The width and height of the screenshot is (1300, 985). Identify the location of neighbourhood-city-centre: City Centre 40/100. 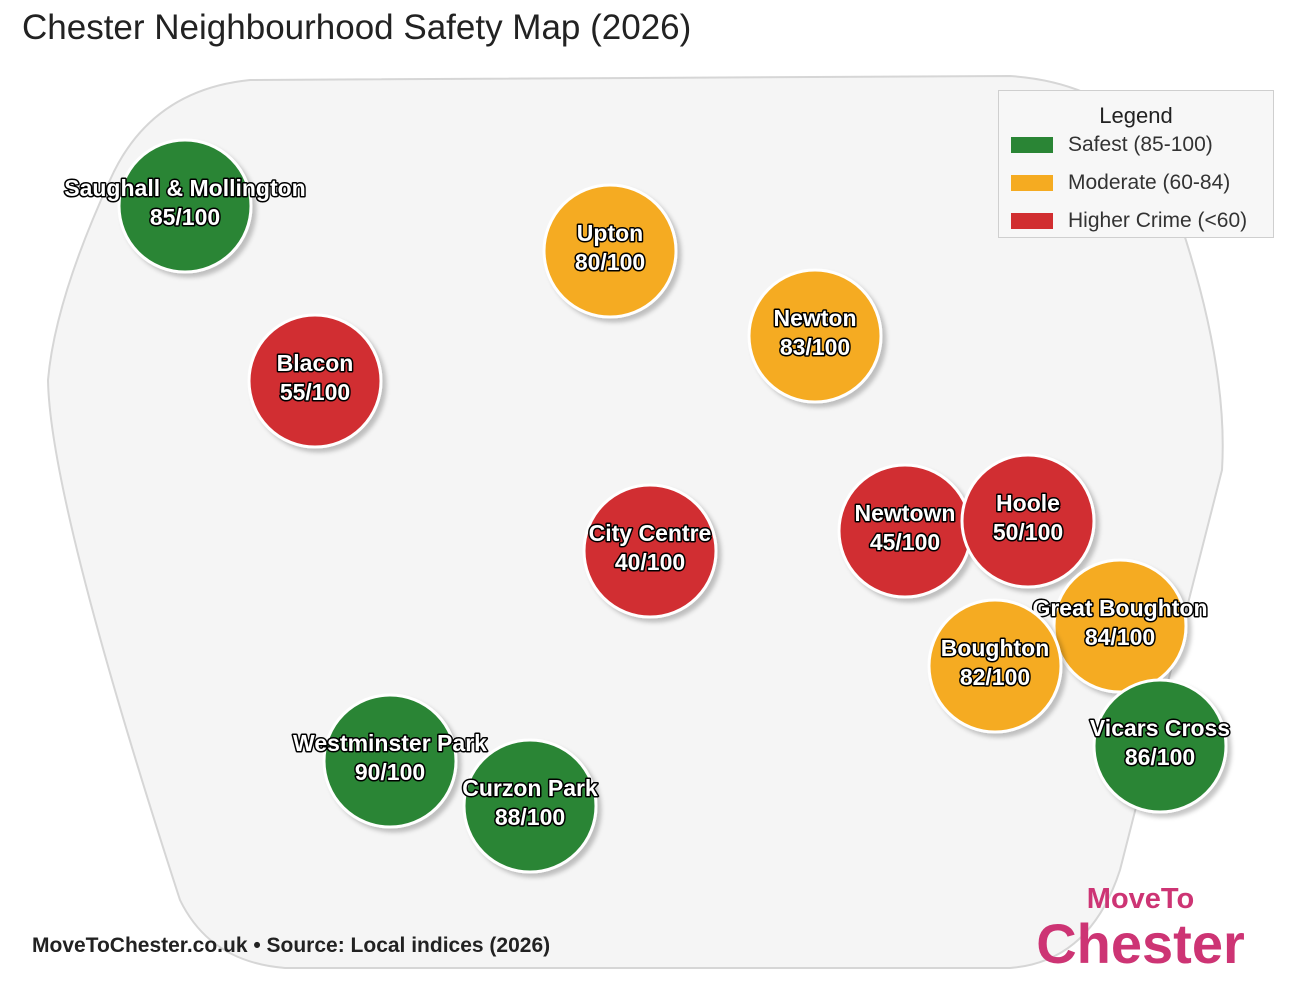
(650, 551).